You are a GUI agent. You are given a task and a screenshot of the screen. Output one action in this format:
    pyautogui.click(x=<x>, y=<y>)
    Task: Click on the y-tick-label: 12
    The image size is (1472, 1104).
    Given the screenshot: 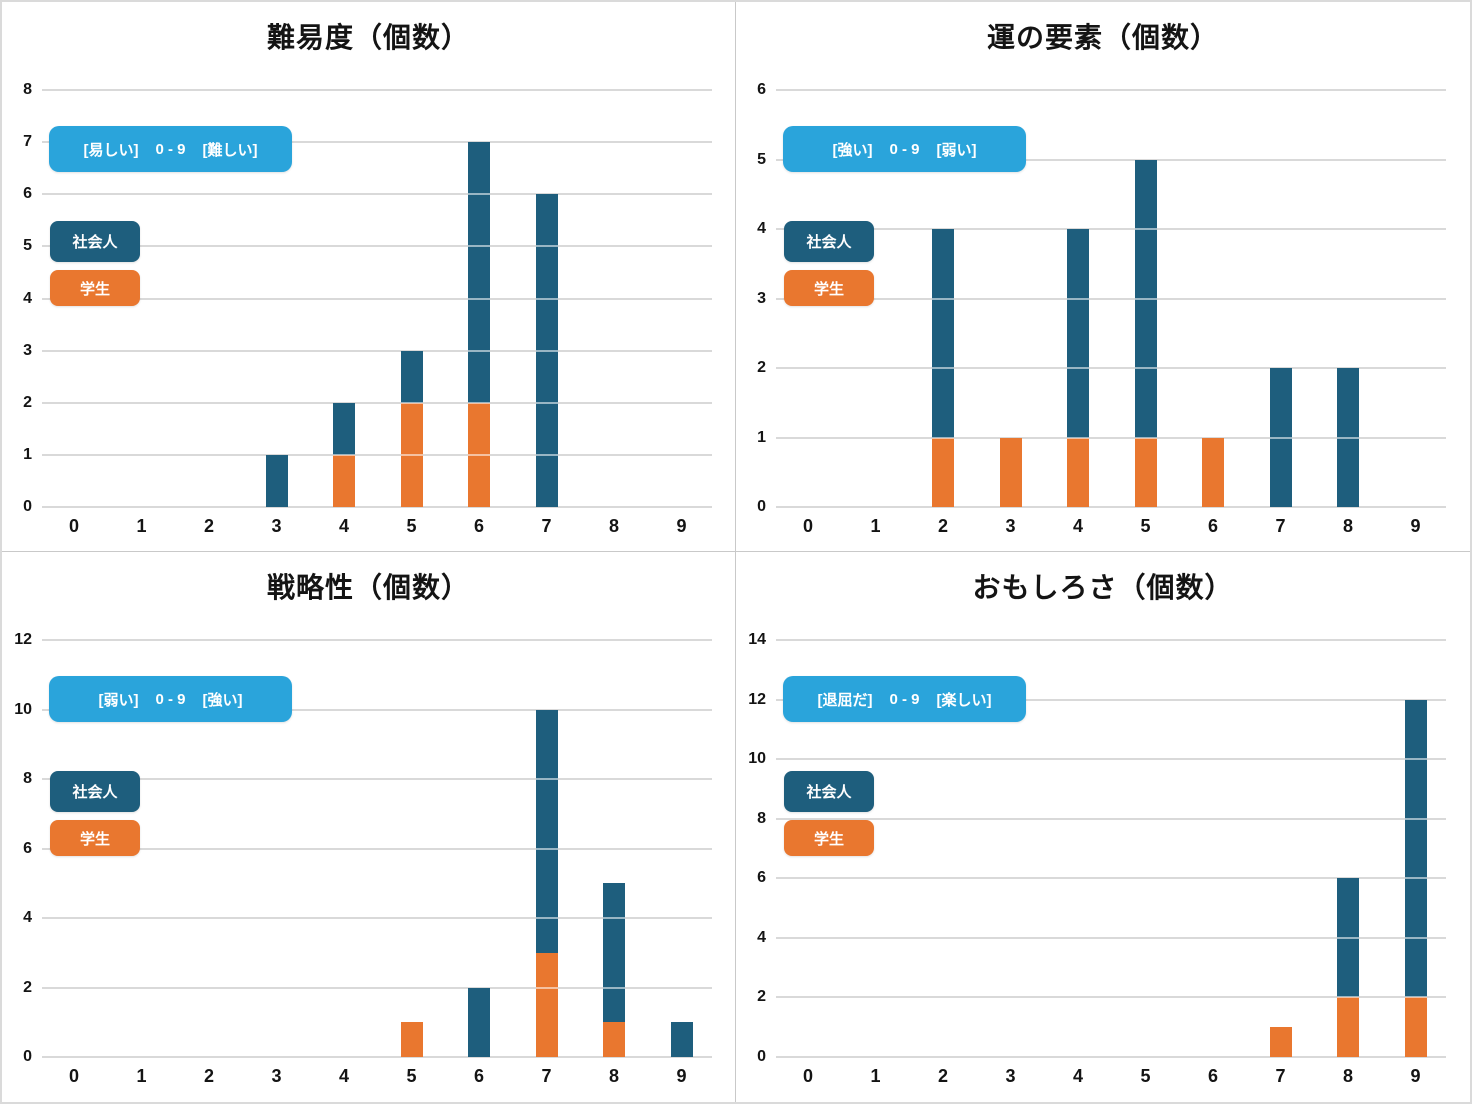 What is the action you would take?
    pyautogui.click(x=23, y=639)
    